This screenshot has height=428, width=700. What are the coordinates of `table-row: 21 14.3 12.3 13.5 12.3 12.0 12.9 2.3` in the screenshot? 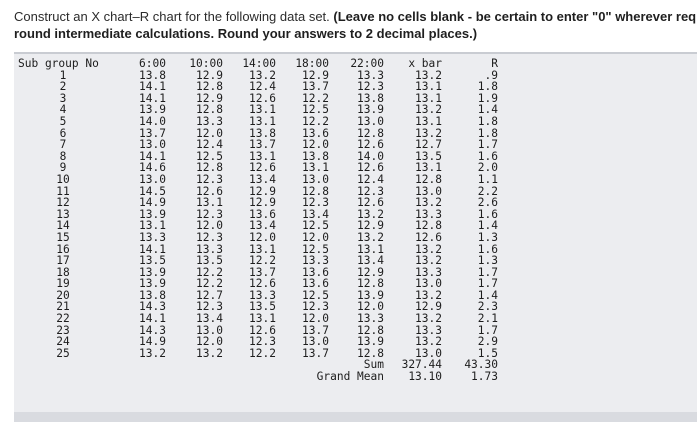 It's located at (257, 307).